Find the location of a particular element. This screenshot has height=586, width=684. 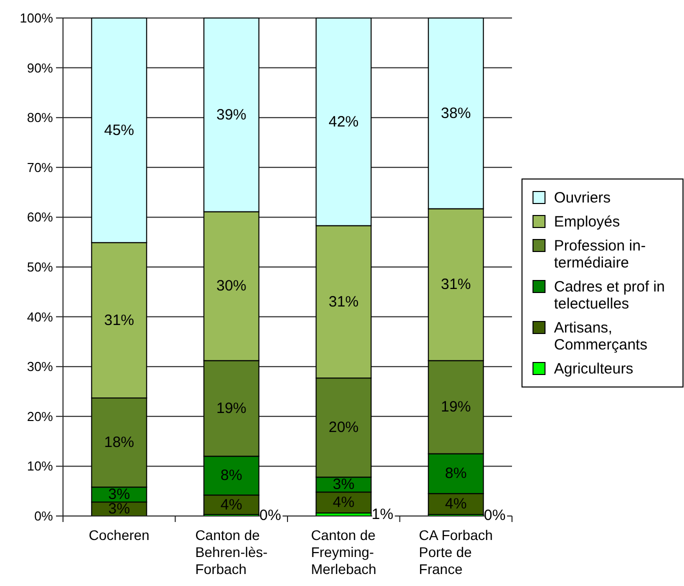

data-label: 38% is located at coordinates (455, 113).